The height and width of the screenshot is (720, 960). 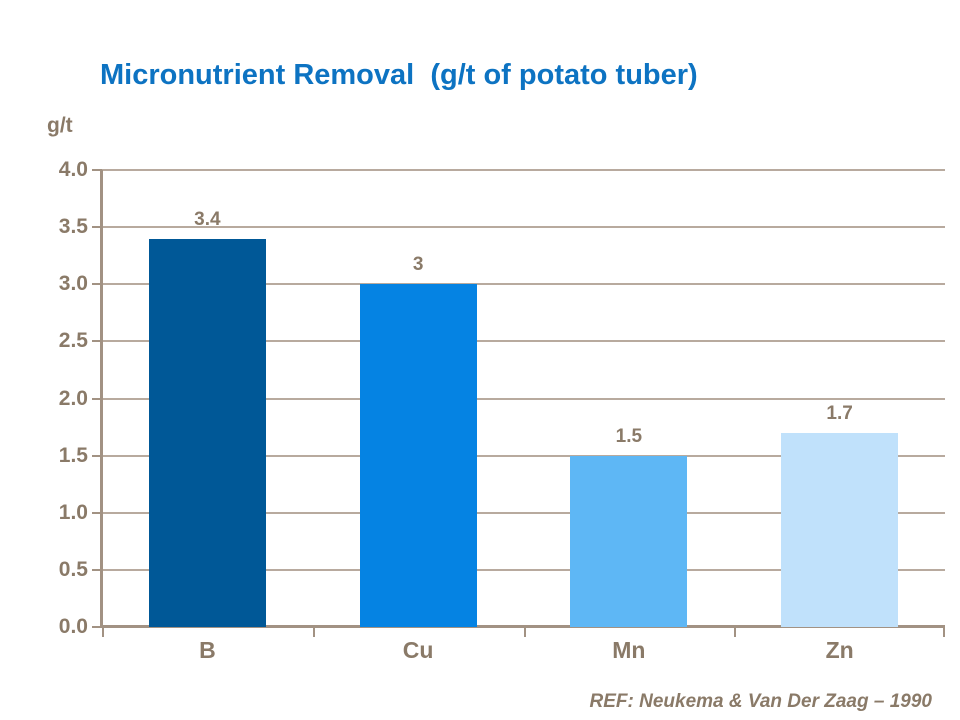 I want to click on y-tick-label: 1.0, so click(x=73, y=512).